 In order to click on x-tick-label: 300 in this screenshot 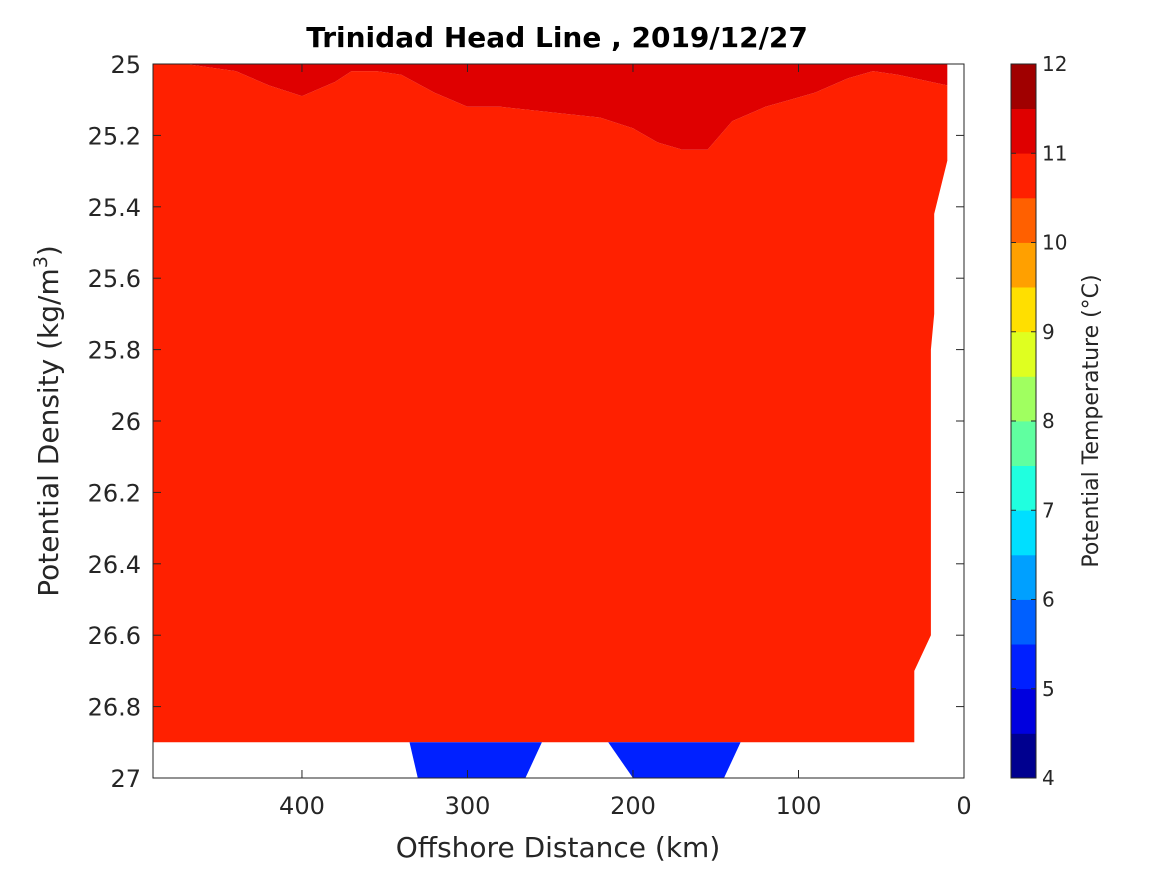, I will do `click(468, 806)`.